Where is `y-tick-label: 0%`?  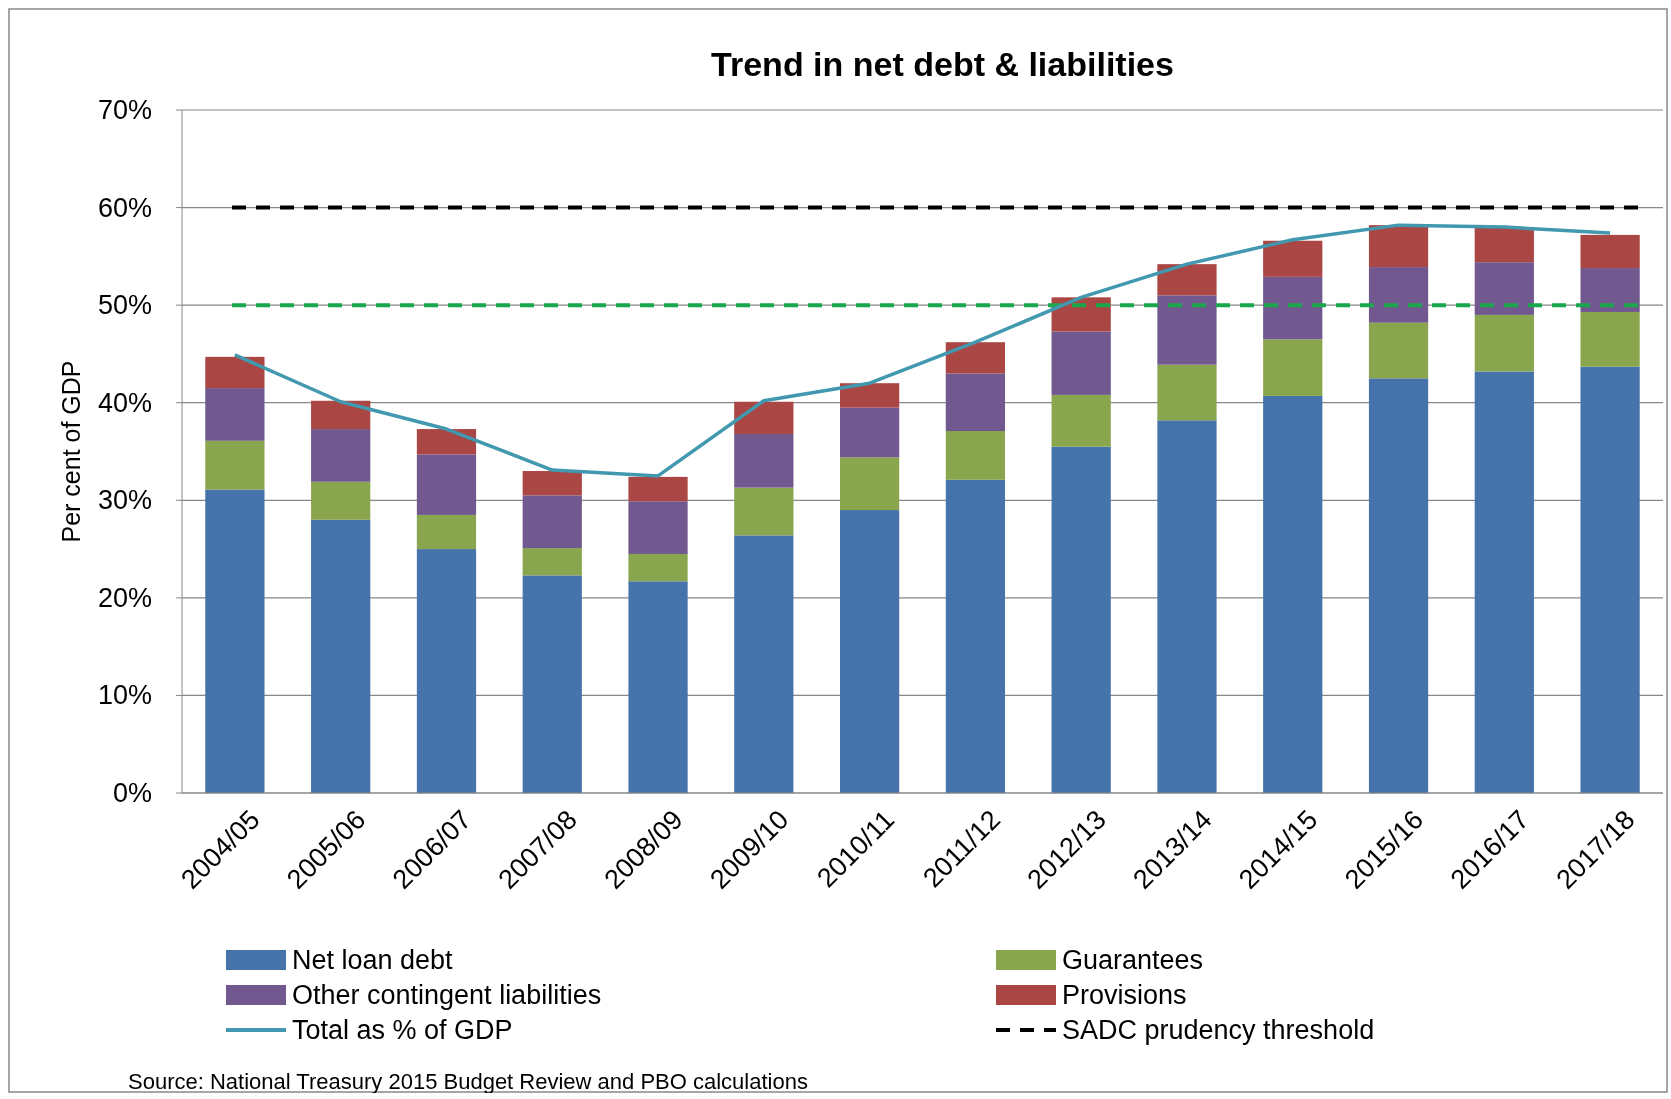 y-tick-label: 0% is located at coordinates (132, 793).